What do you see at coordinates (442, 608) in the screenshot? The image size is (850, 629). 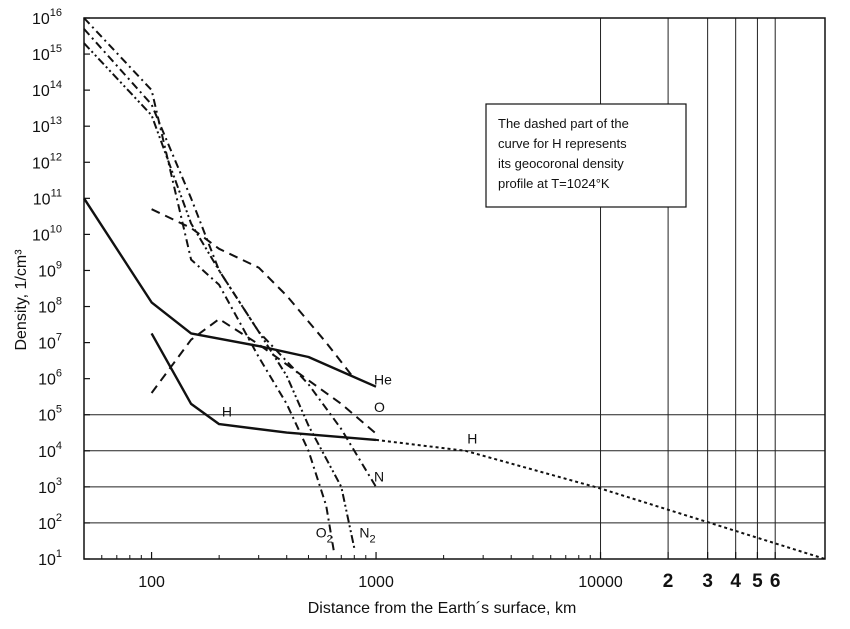 I see `x-axis-label: Distance from the Earth´s surface, km` at bounding box center [442, 608].